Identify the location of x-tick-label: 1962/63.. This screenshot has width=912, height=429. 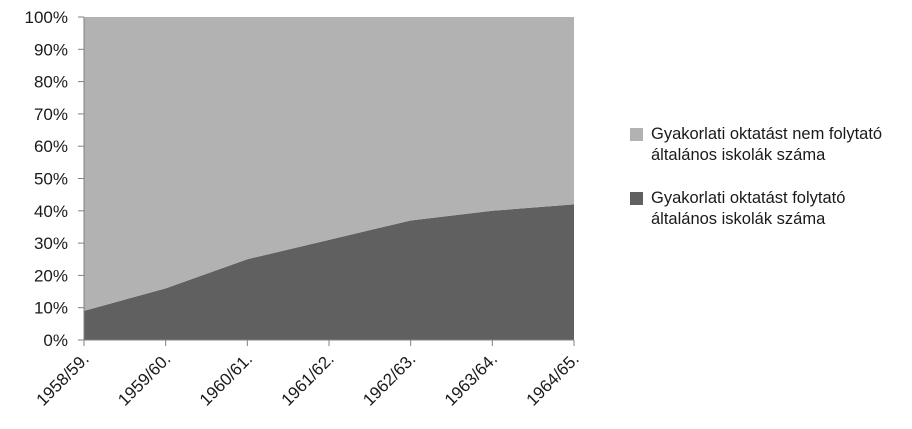
(389, 379).